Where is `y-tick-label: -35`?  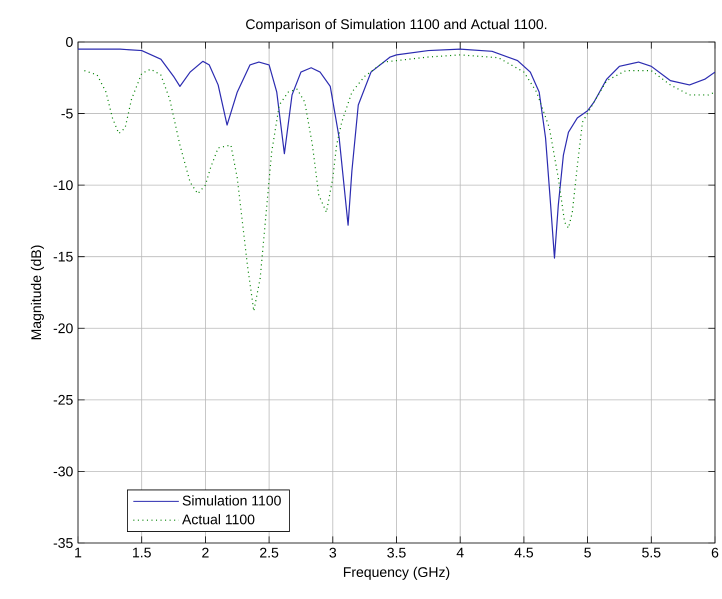
y-tick-label: -35 is located at coordinates (63, 543).